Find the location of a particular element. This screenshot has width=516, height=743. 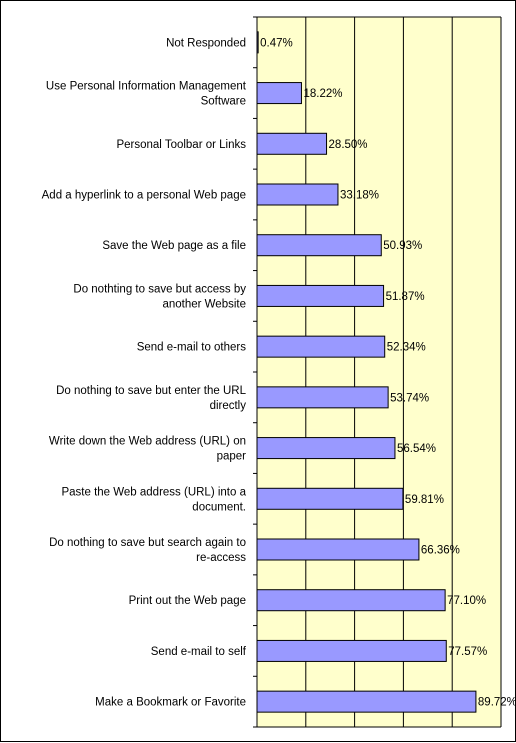

value-label-3: 33.18% is located at coordinates (359, 196).